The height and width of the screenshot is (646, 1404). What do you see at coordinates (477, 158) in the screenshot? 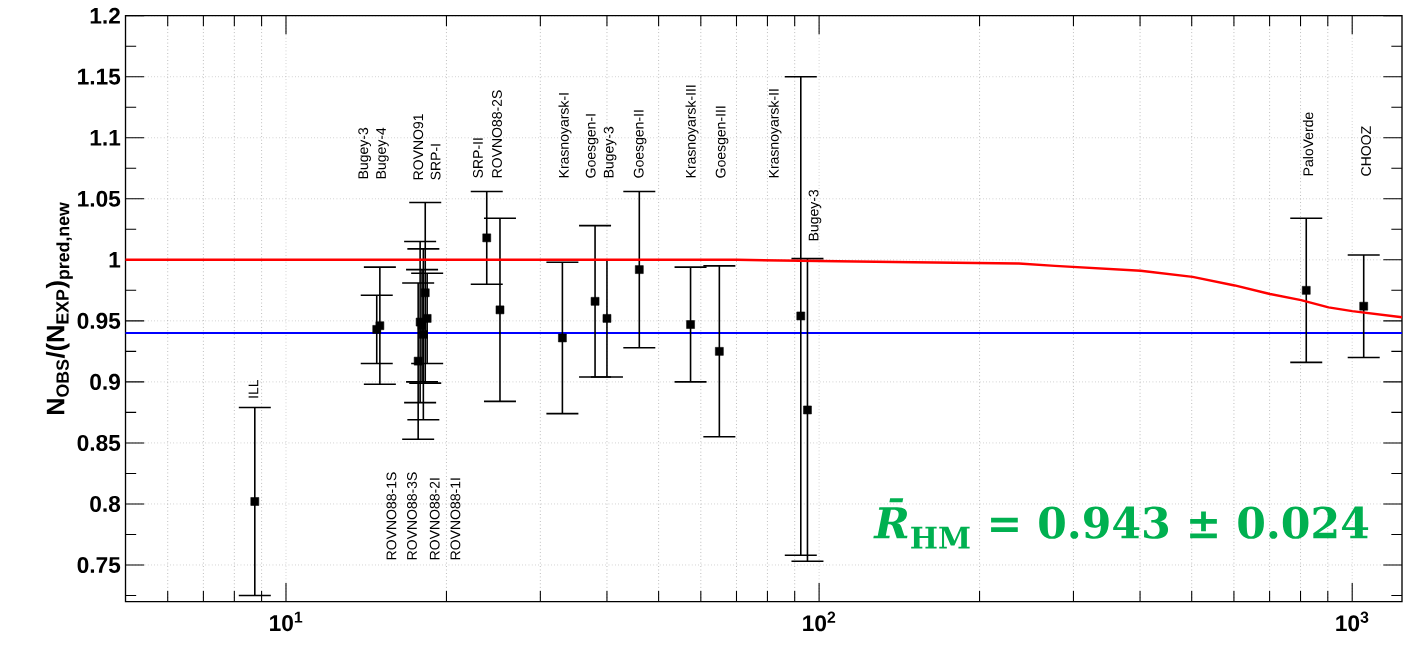
I see `annotation: SRP-II` at bounding box center [477, 158].